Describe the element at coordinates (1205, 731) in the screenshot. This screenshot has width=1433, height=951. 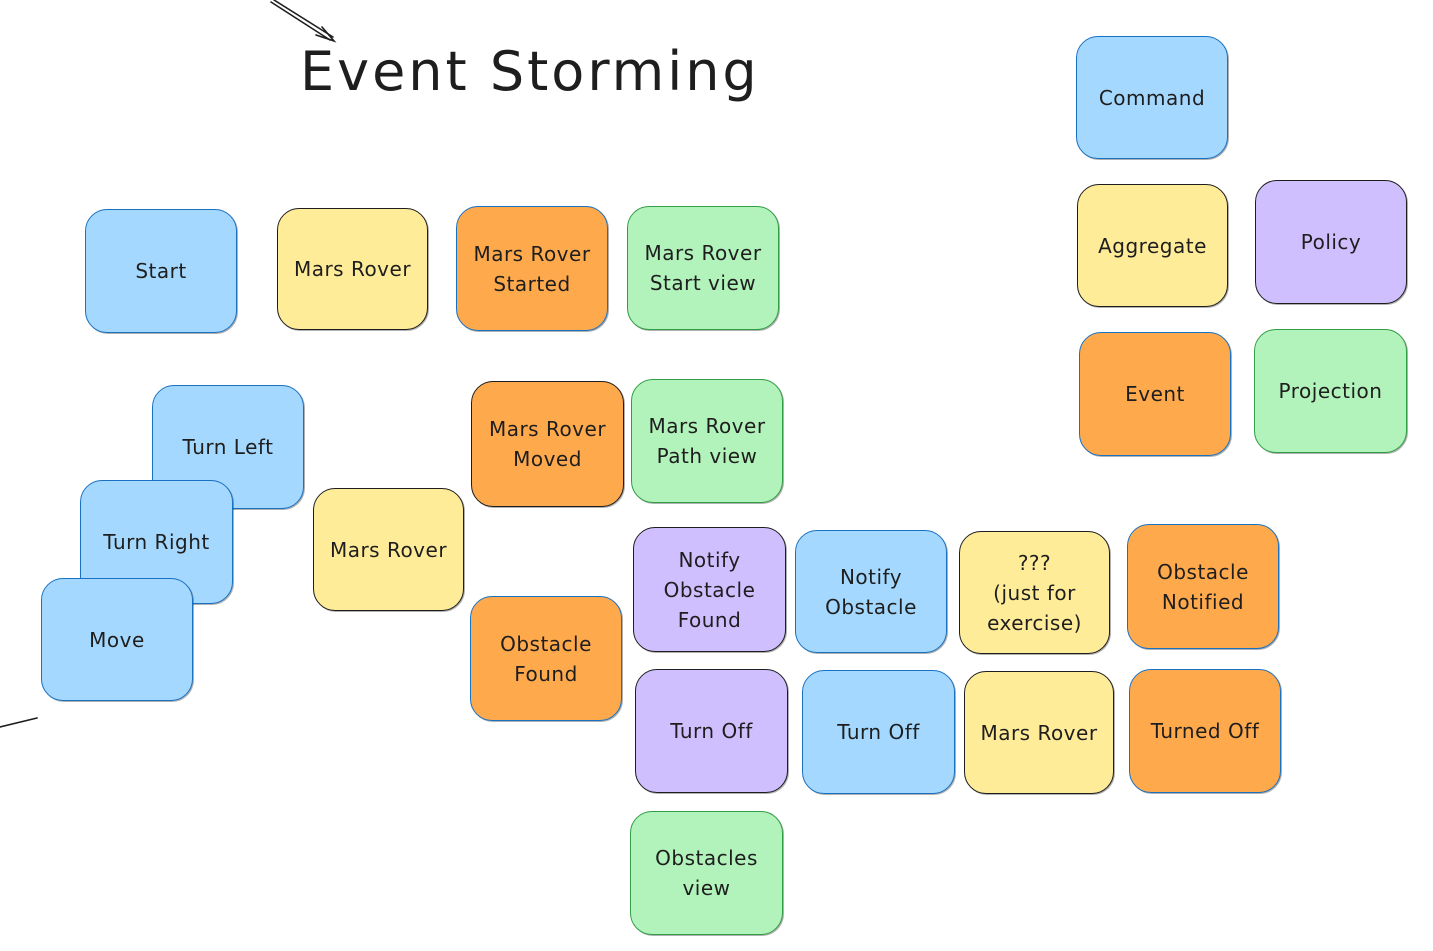
I see `turned-off-event-sticky: Turned Off` at that location.